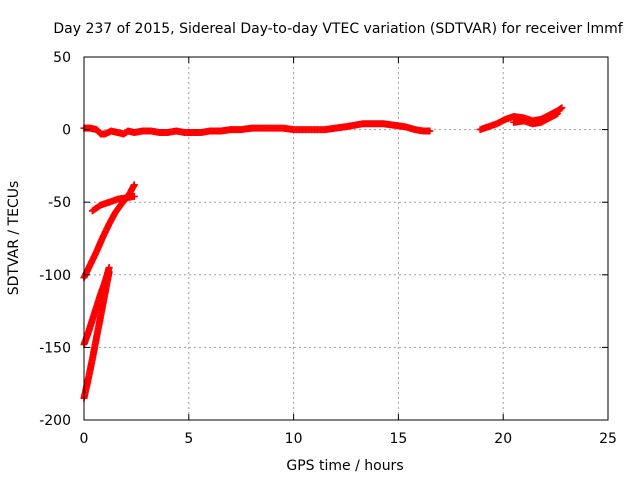 This screenshot has width=640, height=485. What do you see at coordinates (55, 348) in the screenshot?
I see `y-tick-label: -150` at bounding box center [55, 348].